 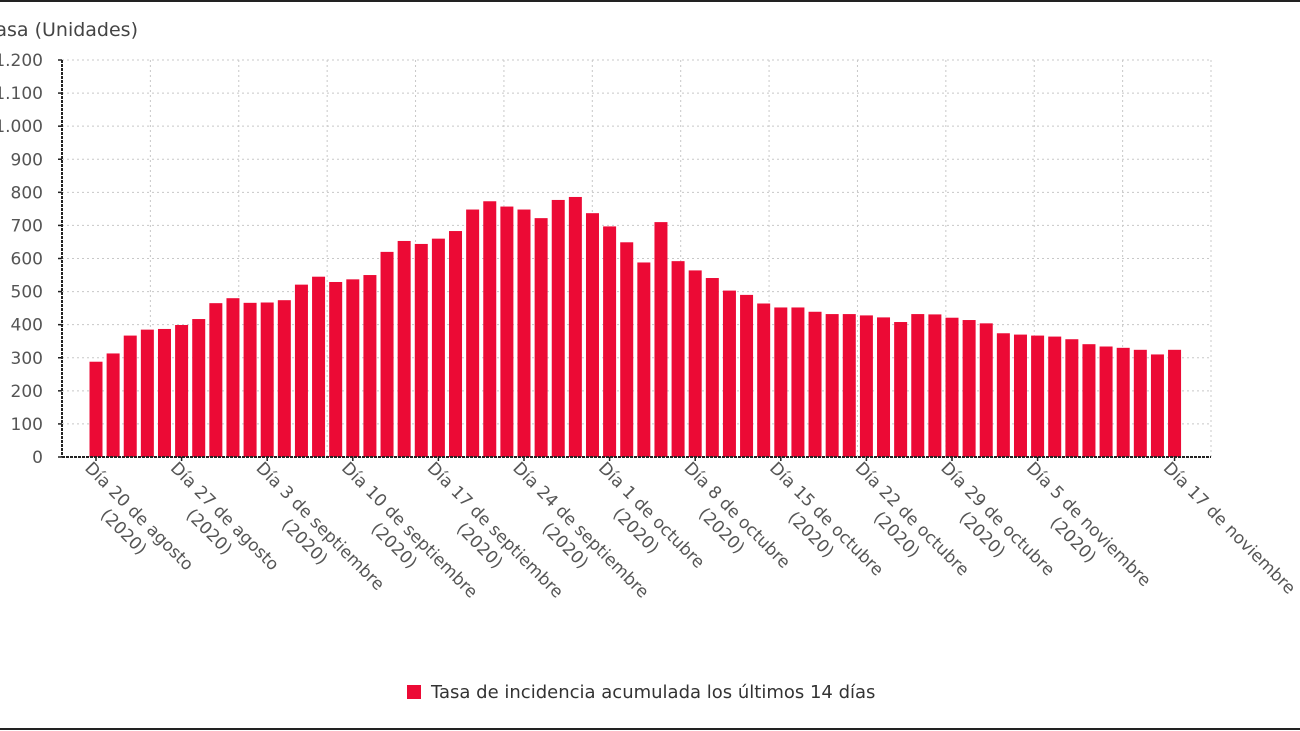 I want to click on y-tick-label: 1.200, so click(x=21, y=61).